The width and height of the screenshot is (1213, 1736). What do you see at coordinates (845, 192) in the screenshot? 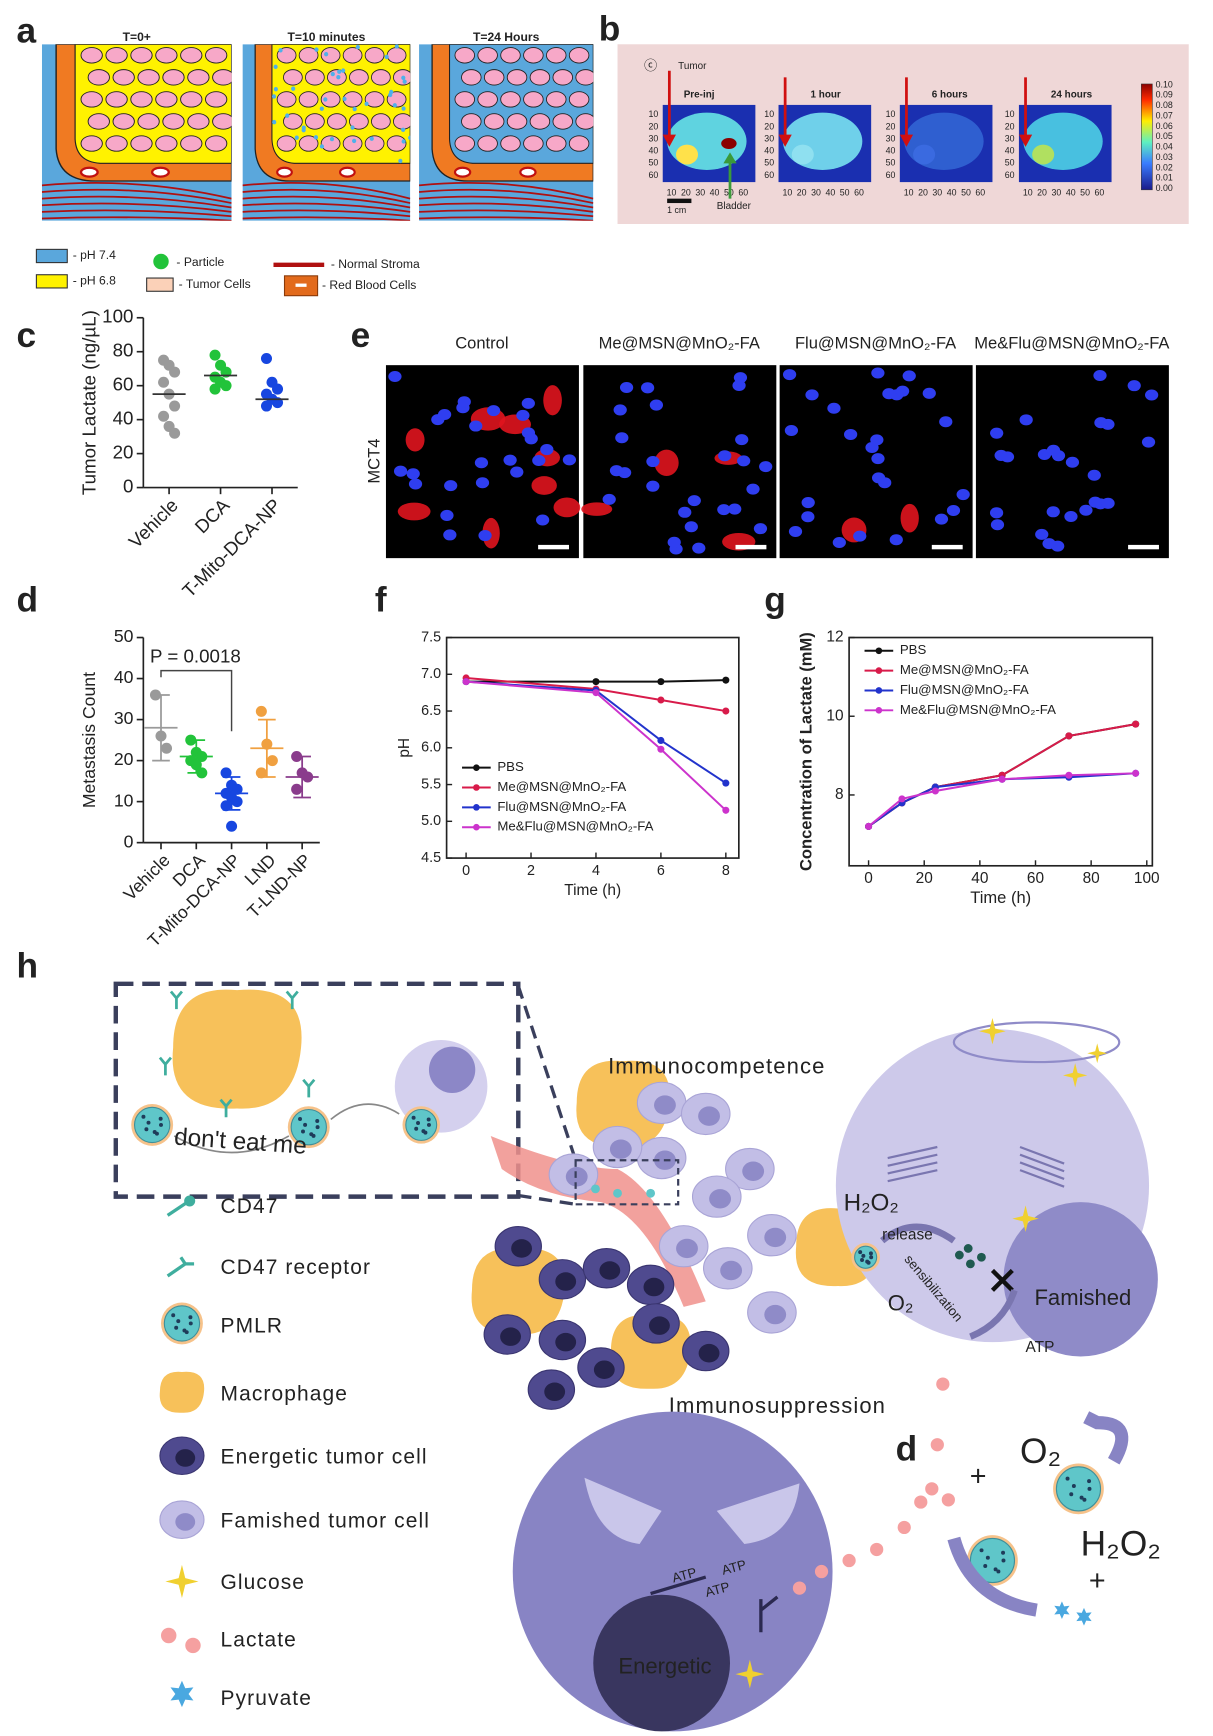
I see `axis-tick: 50` at bounding box center [845, 192].